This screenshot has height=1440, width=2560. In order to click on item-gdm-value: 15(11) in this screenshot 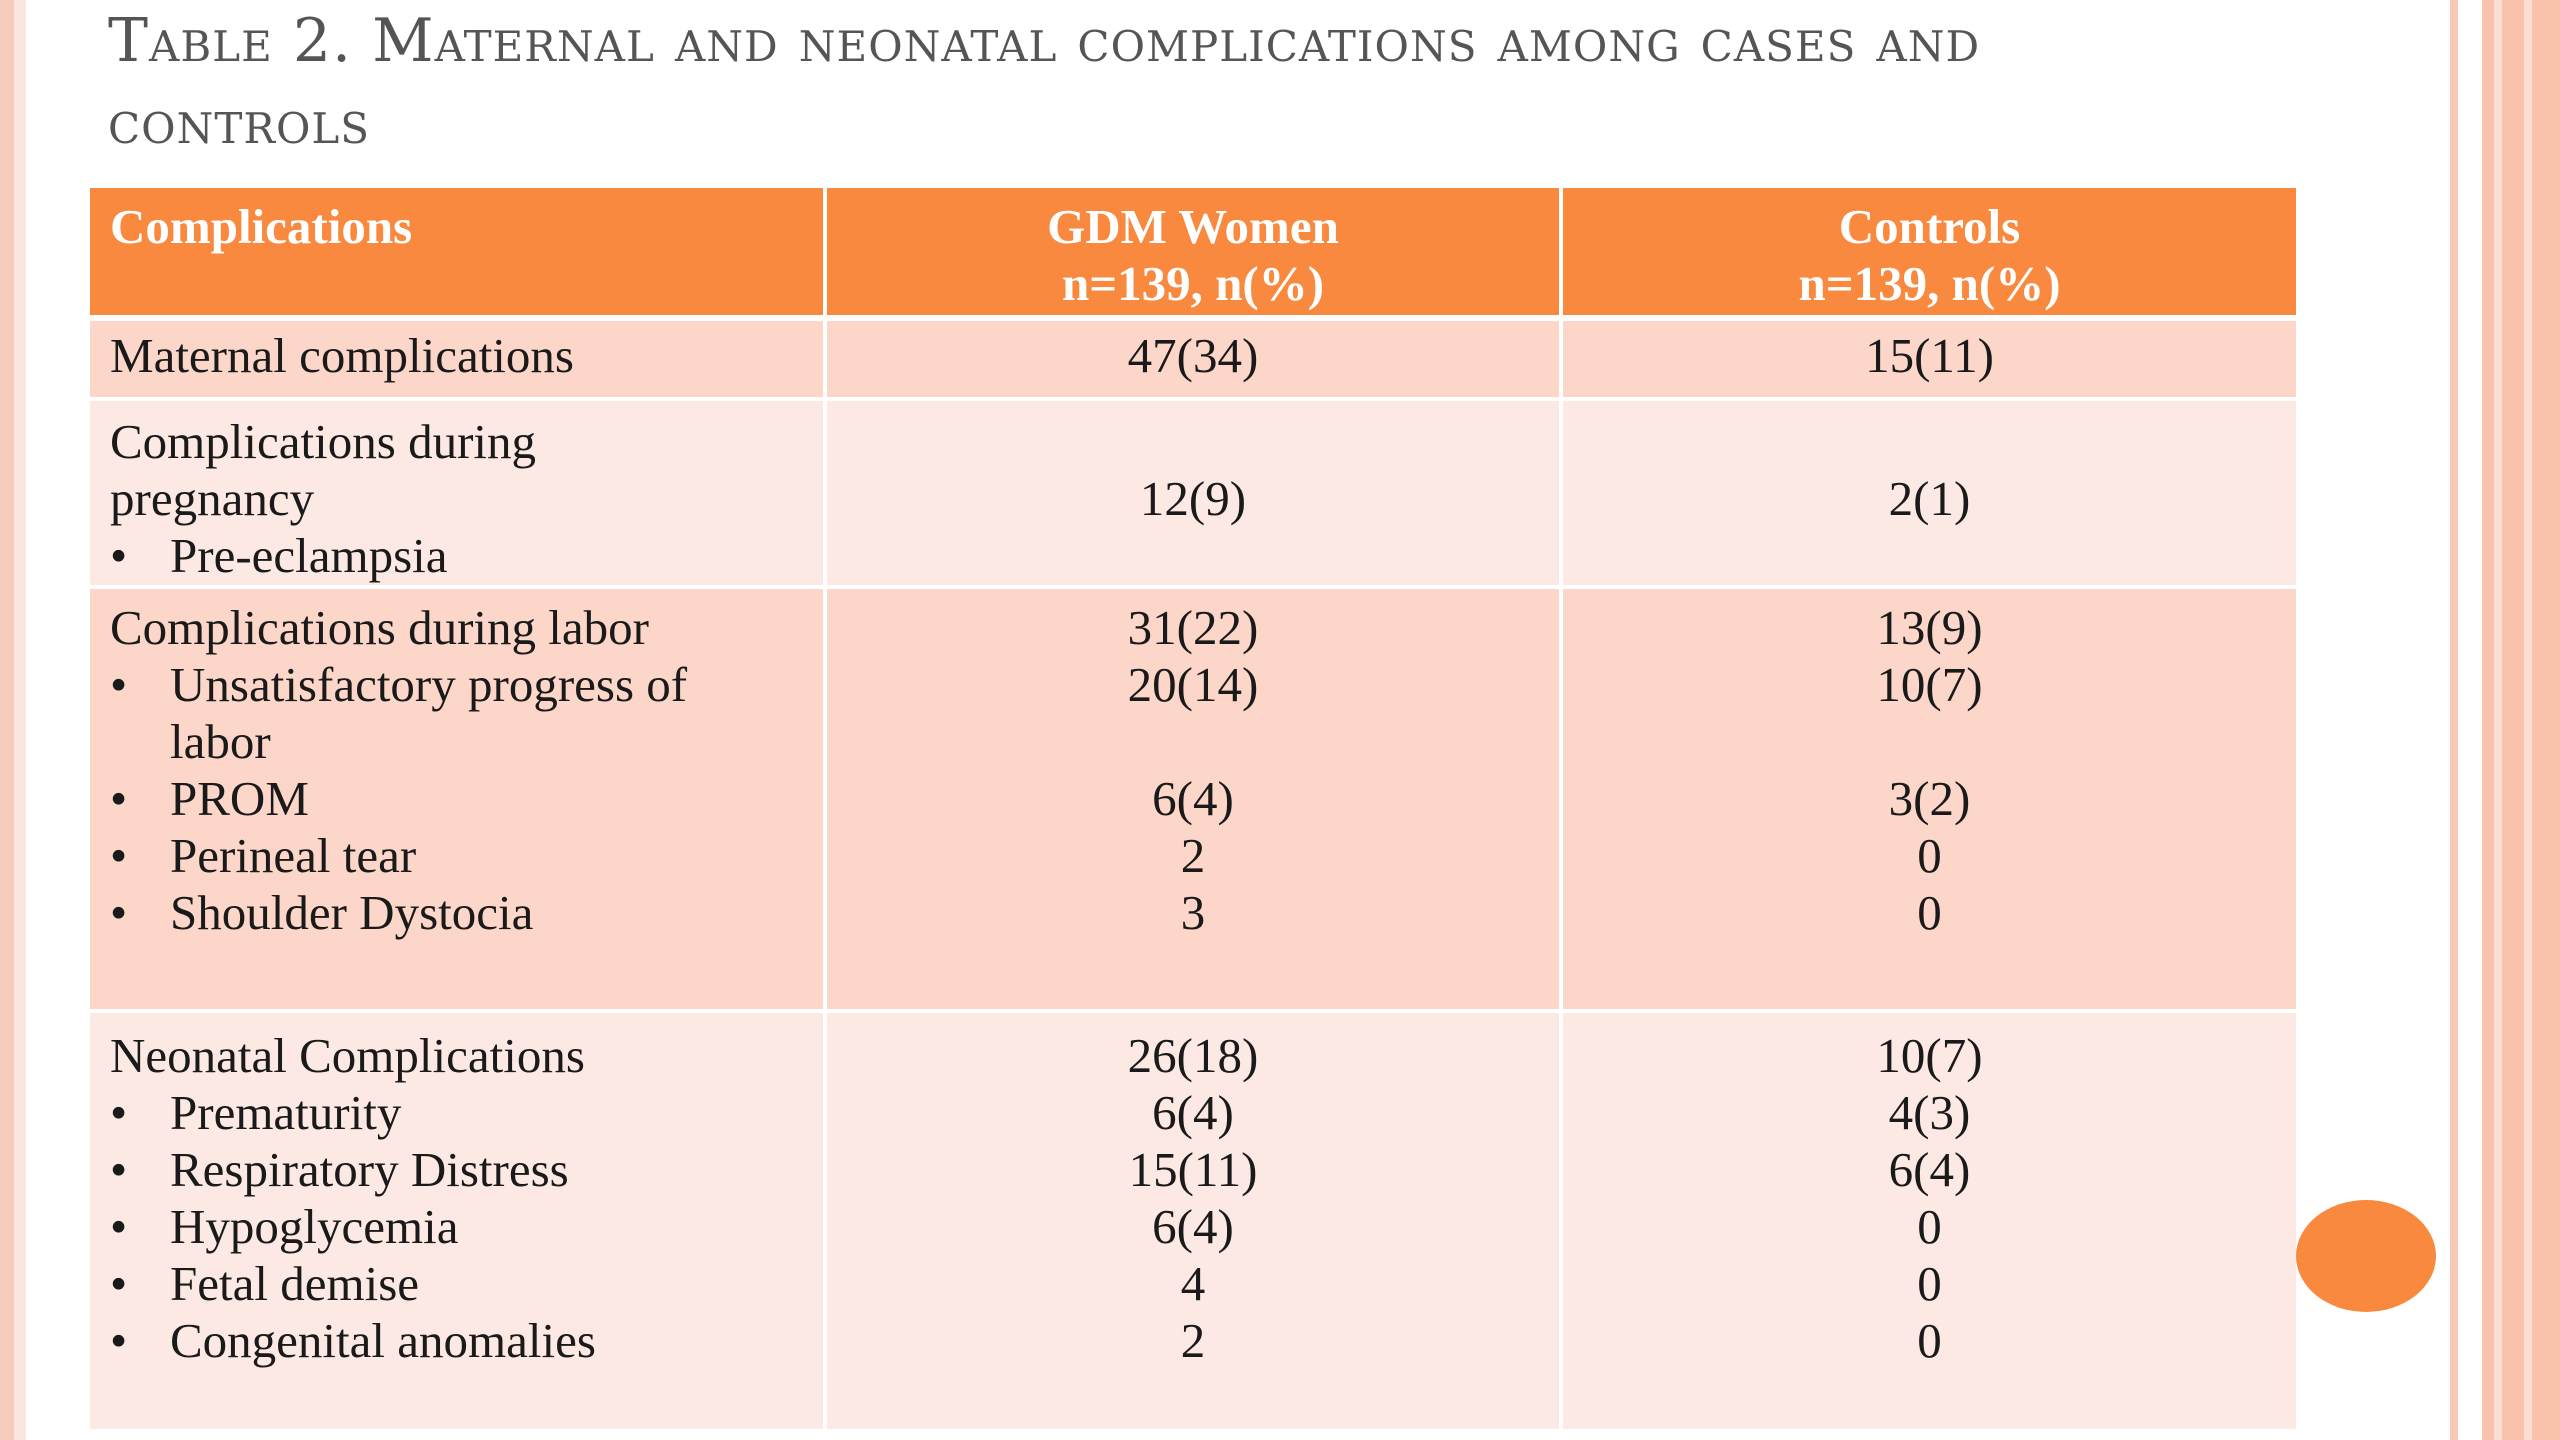, I will do `click(1193, 1169)`.